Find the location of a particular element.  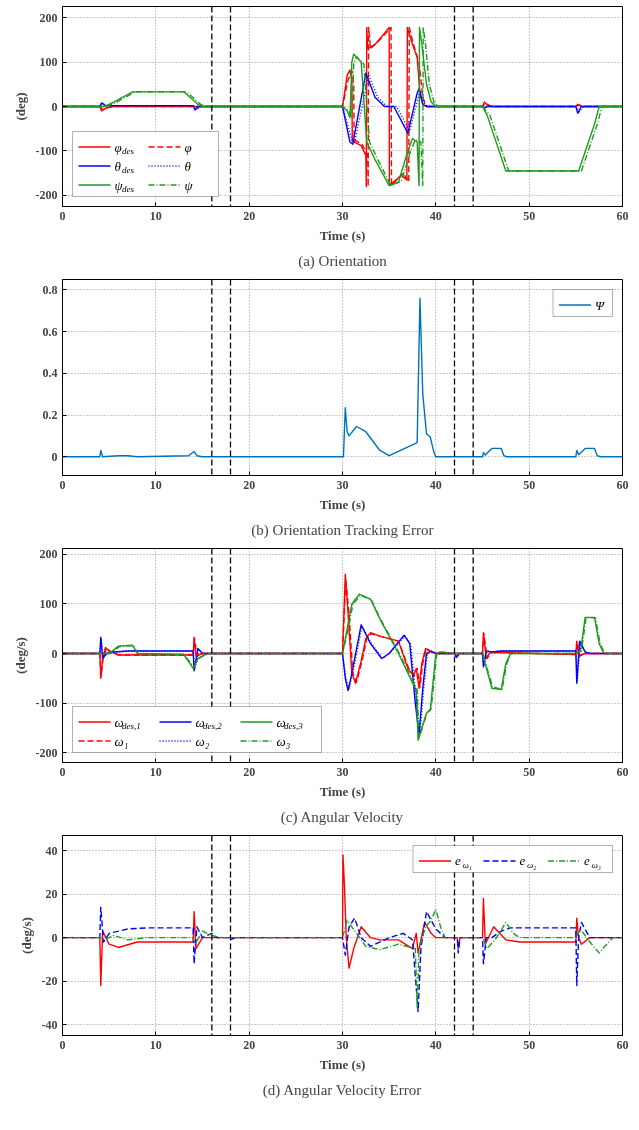

y-tick-label: 0.8 is located at coordinates (50, 289).